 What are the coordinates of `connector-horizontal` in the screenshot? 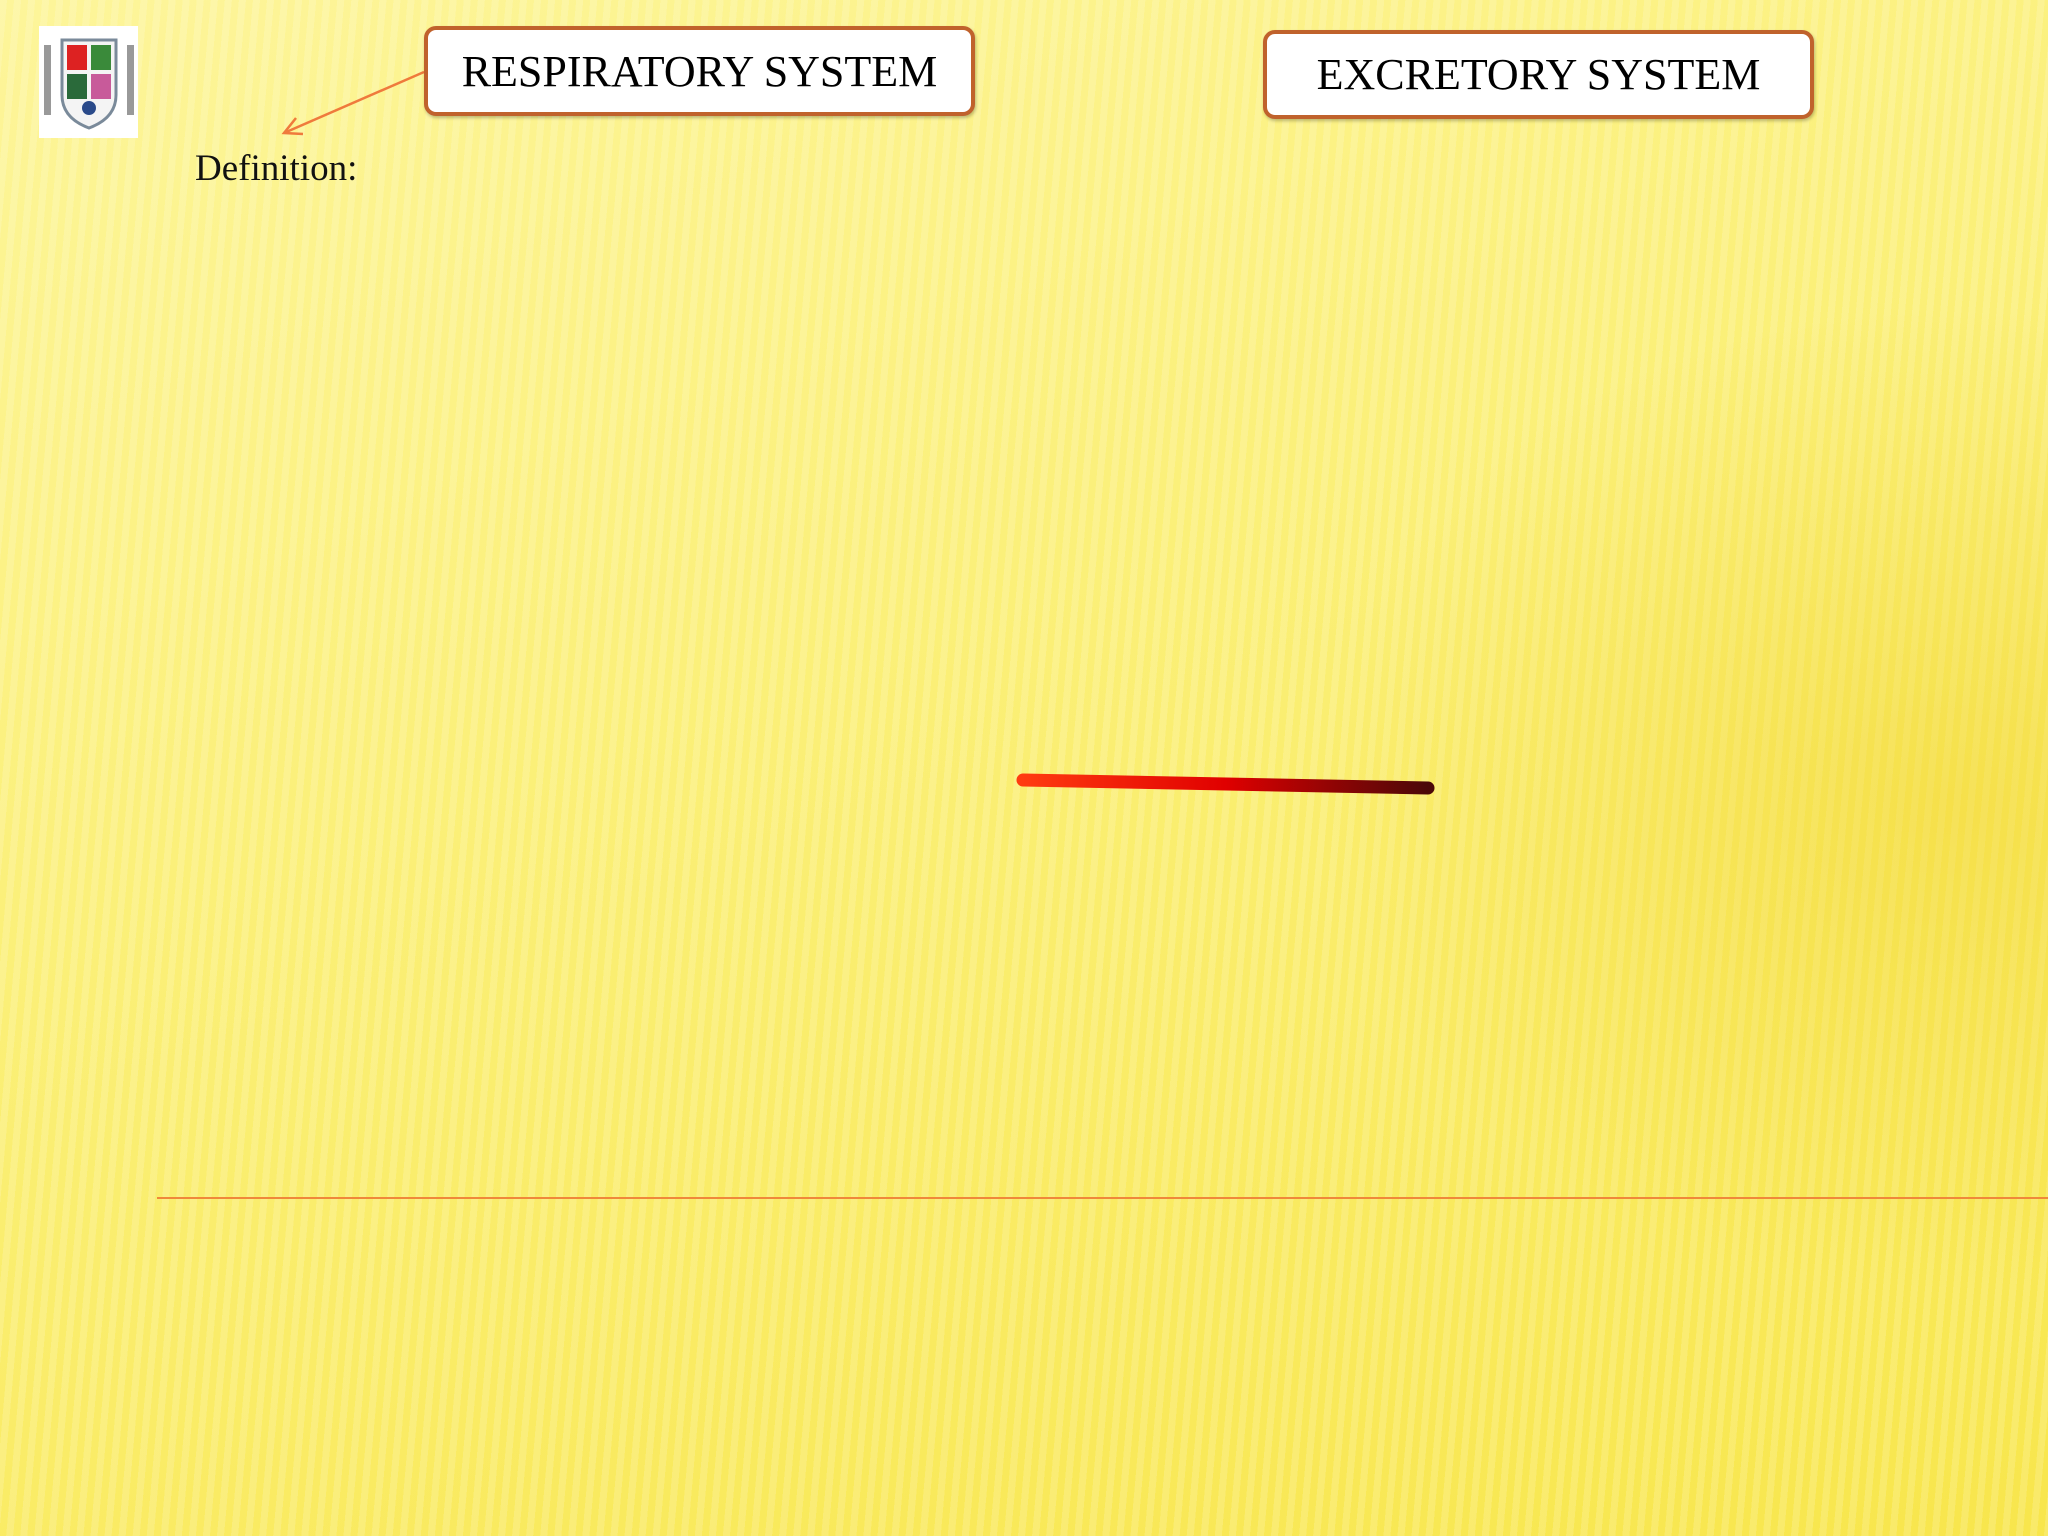 It's located at (1225, 784).